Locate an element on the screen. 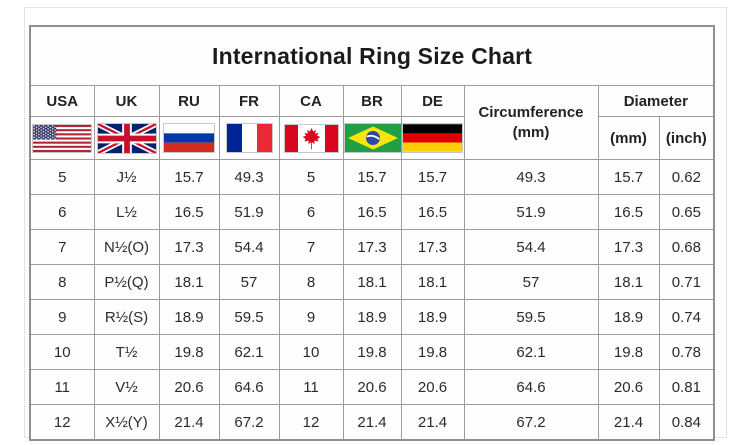  usa-size-cell: 5 is located at coordinates (62, 177).